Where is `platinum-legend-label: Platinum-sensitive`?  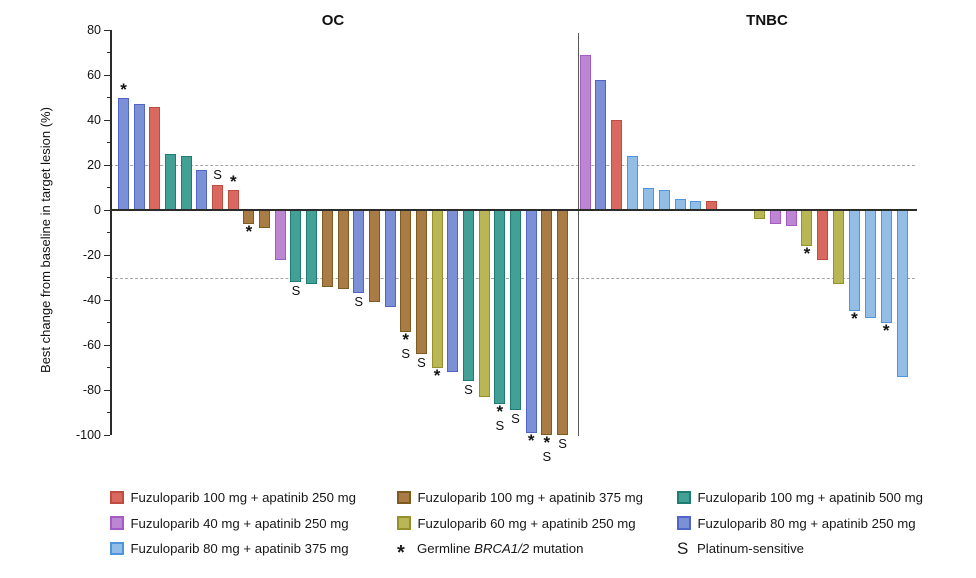 platinum-legend-label: Platinum-sensitive is located at coordinates (751, 548).